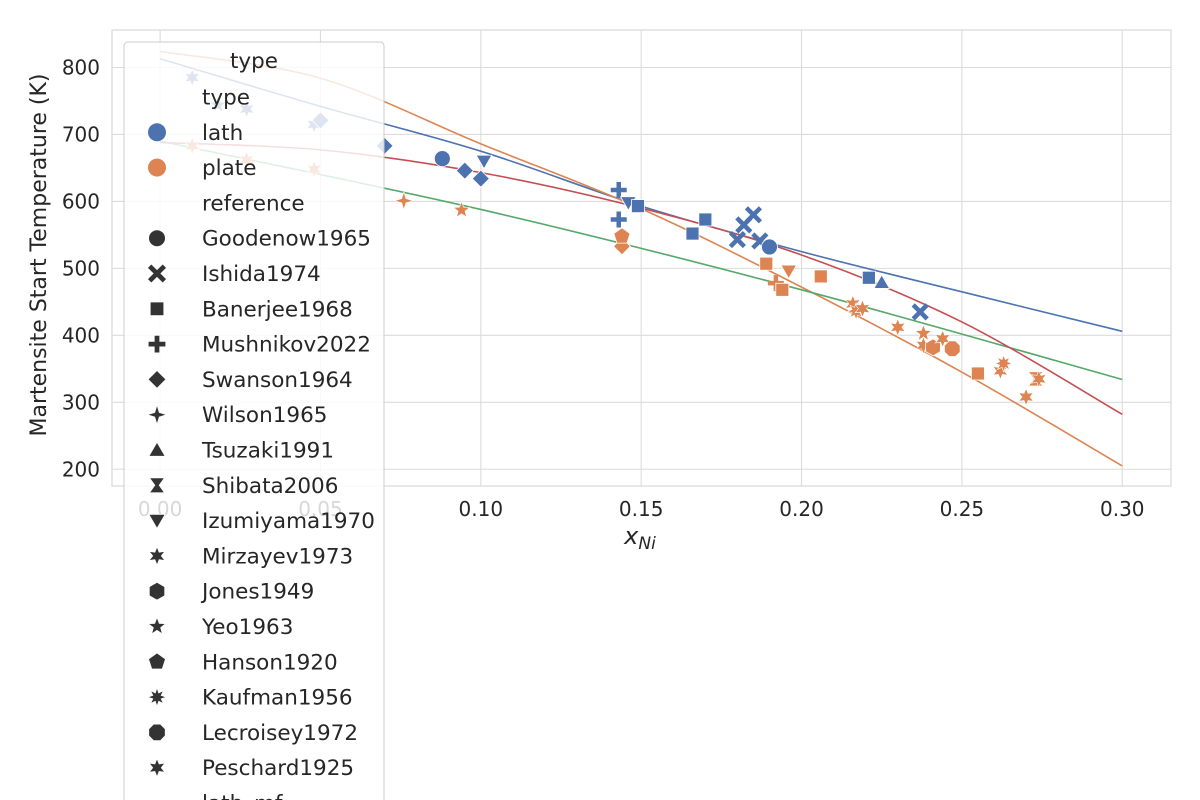 This screenshot has width=1200, height=800. What do you see at coordinates (157, 732) in the screenshot?
I see `legend-marker-octagon` at bounding box center [157, 732].